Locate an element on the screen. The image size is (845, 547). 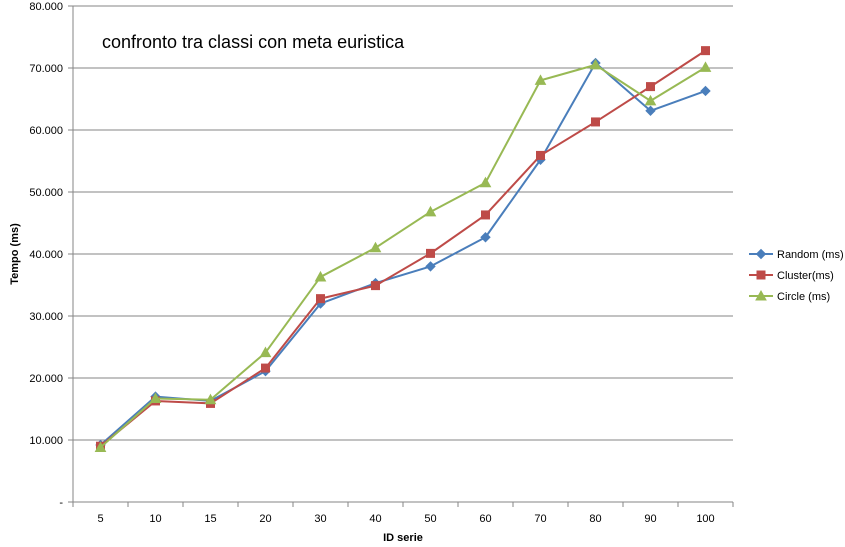
legend: Random (ms) Cluster(ms) Circle (ms) is located at coordinates (796, 275).